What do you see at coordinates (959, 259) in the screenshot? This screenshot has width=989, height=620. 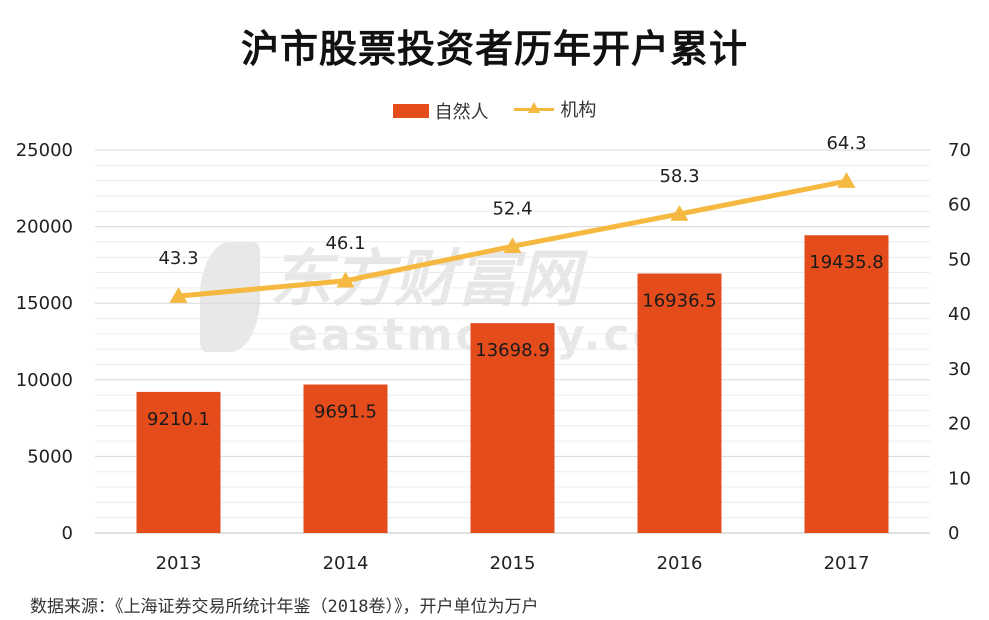 I see `y-right-tick-label: 50` at bounding box center [959, 259].